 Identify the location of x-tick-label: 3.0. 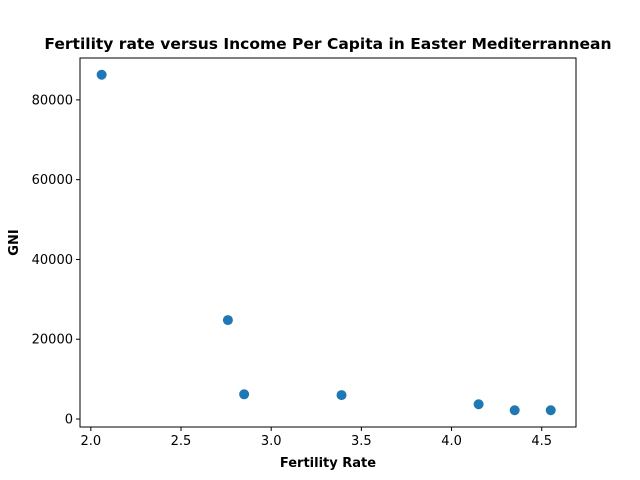
(271, 441).